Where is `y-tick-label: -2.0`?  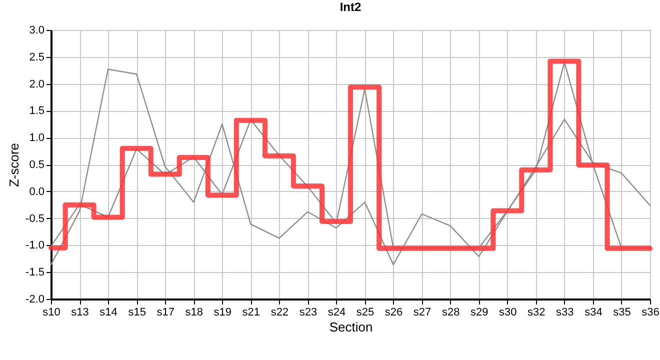
y-tick-label: -2.0 is located at coordinates (35, 300).